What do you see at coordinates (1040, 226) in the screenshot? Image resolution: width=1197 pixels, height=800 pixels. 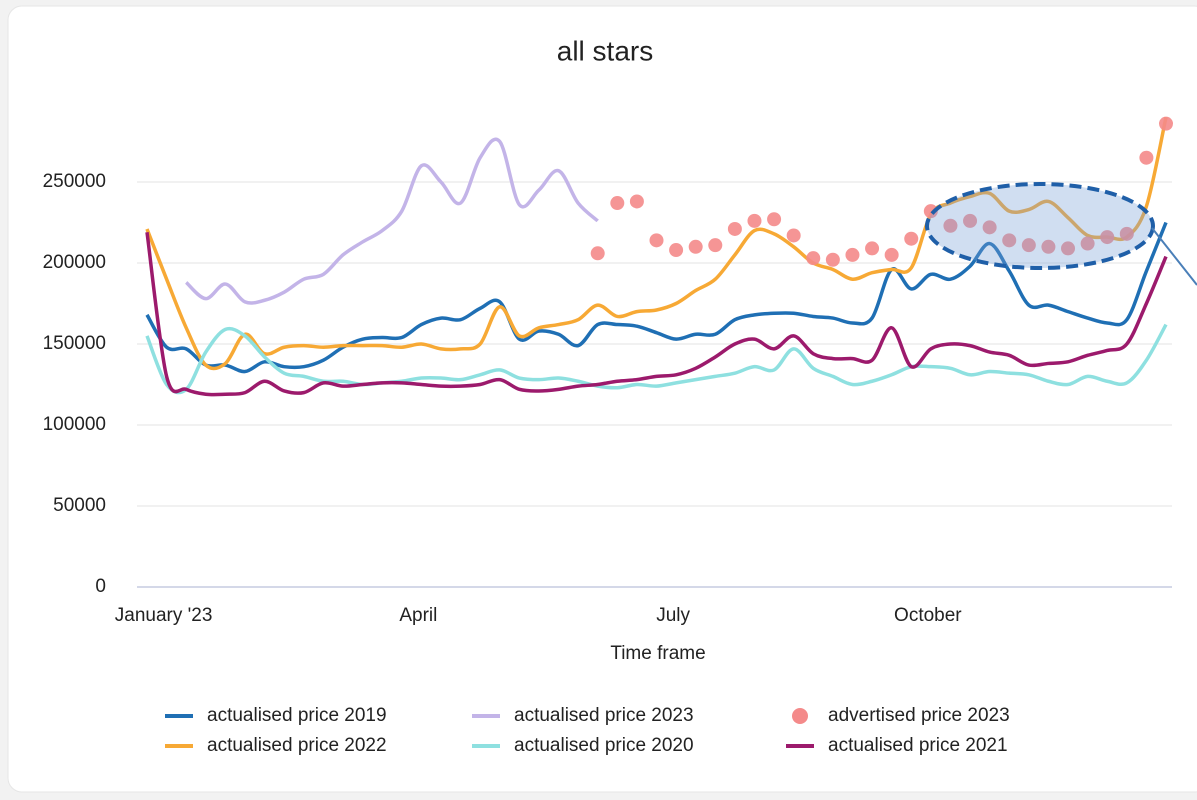 I see `highlight-ellipse` at bounding box center [1040, 226].